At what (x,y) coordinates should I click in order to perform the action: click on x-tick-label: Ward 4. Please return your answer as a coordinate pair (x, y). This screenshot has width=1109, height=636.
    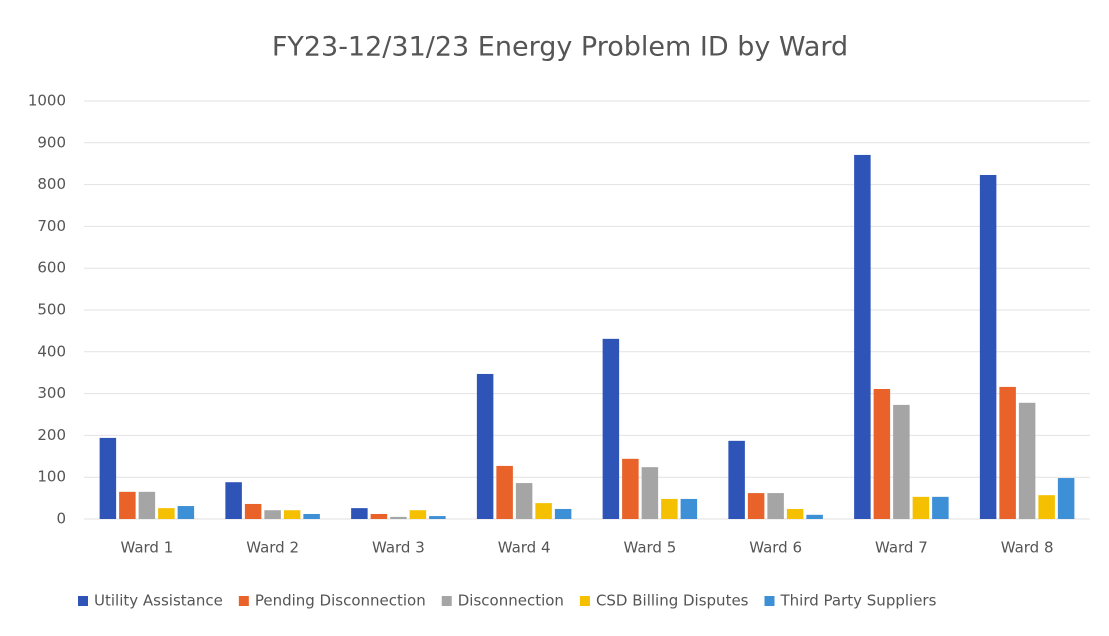
    Looking at the image, I should click on (524, 548).